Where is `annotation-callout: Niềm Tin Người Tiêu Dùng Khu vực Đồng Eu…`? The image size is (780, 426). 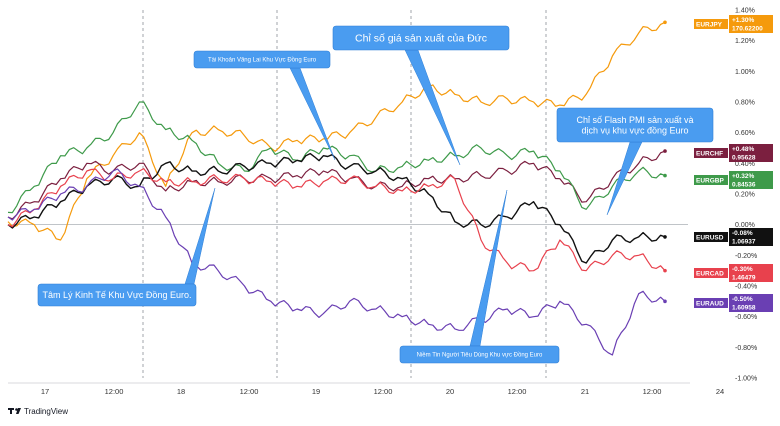
annotation-callout: Niềm Tin Người Tiêu Dùng Khu vực Đồng Eu… is located at coordinates (479, 276).